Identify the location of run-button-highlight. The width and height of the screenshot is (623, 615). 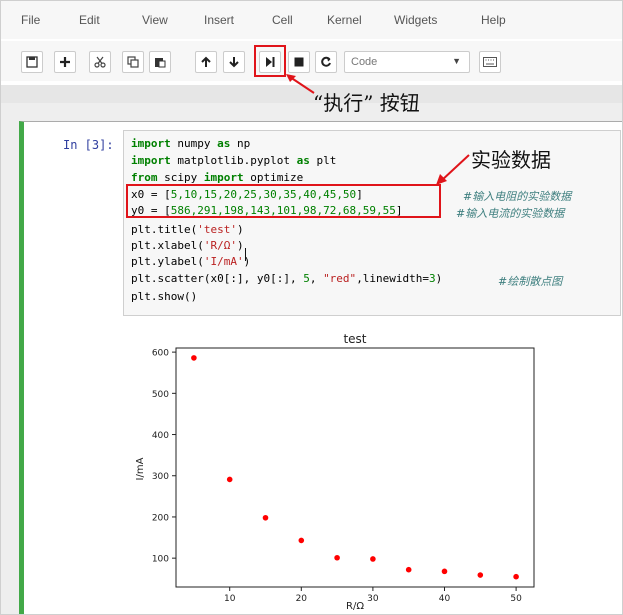
(270, 61).